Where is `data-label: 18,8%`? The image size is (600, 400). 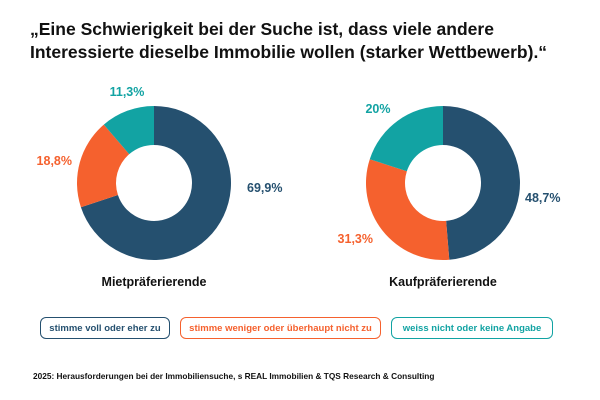 data-label: 18,8% is located at coordinates (54, 161).